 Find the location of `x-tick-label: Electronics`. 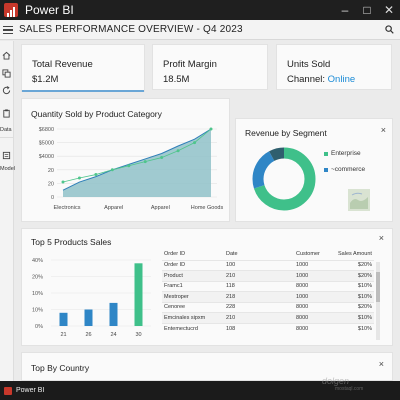

x-tick-label: Electronics is located at coordinates (67, 208).